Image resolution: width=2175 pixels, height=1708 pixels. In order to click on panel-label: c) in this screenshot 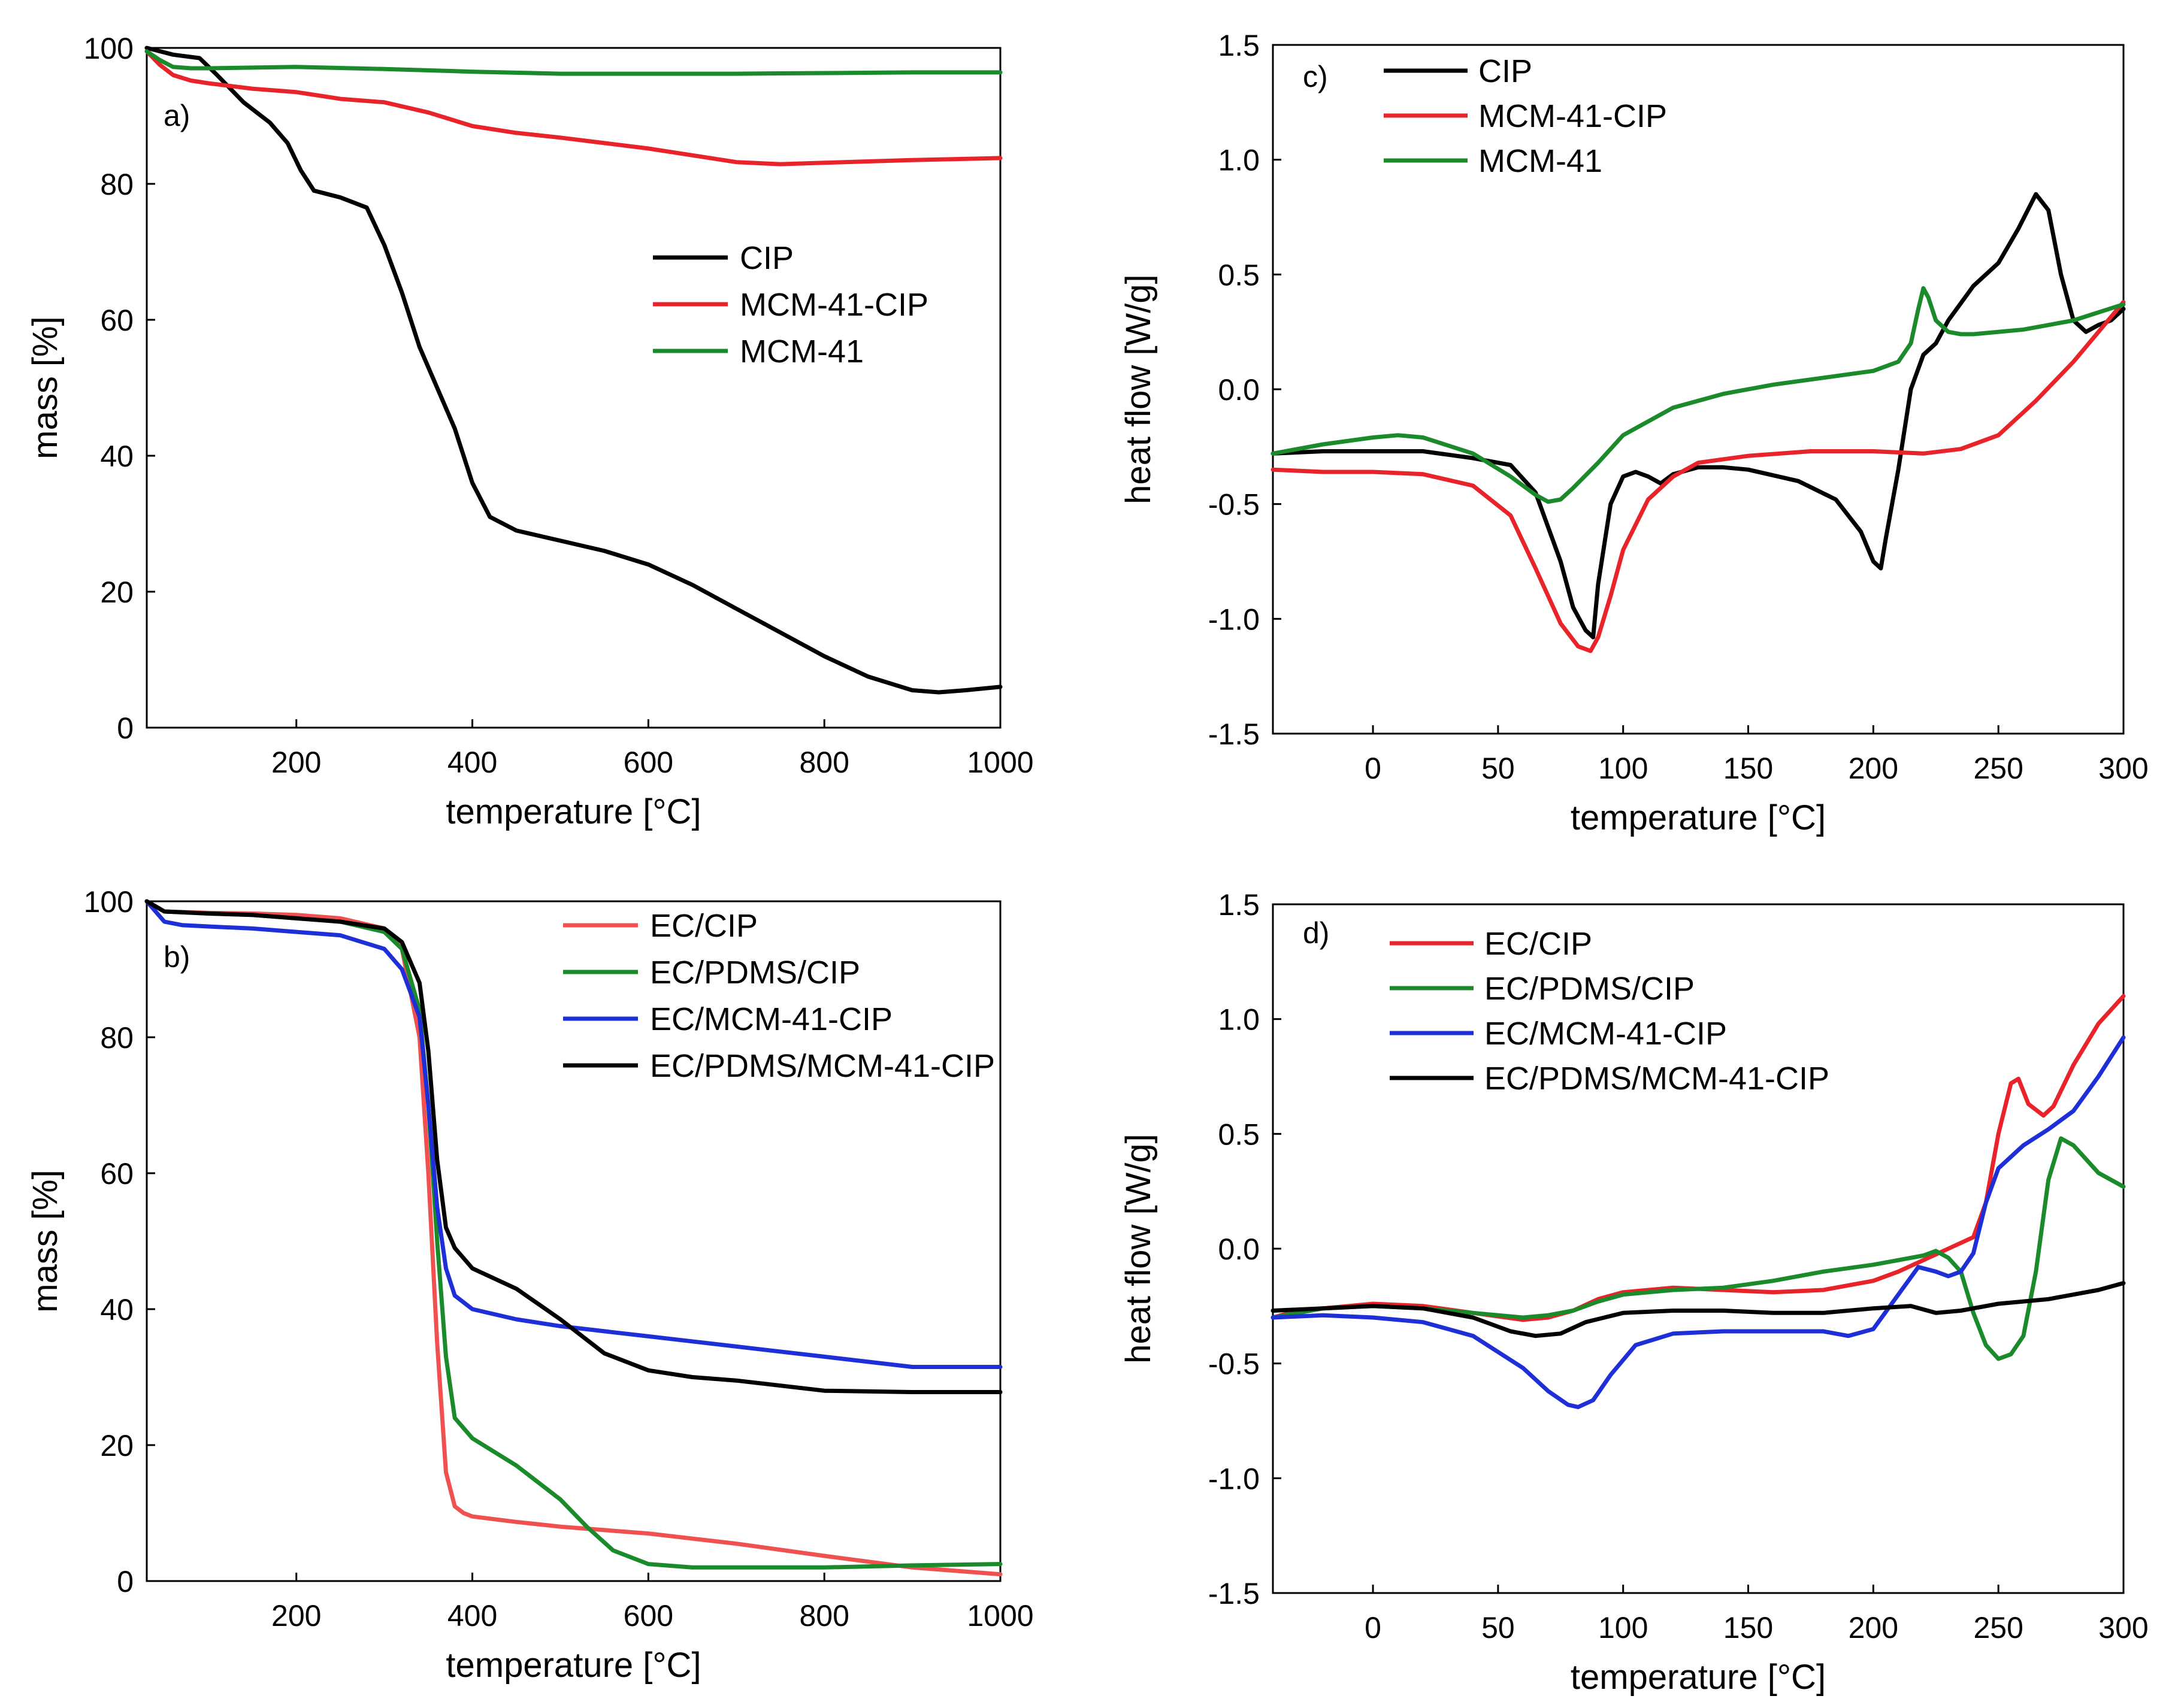, I will do `click(1315, 76)`.